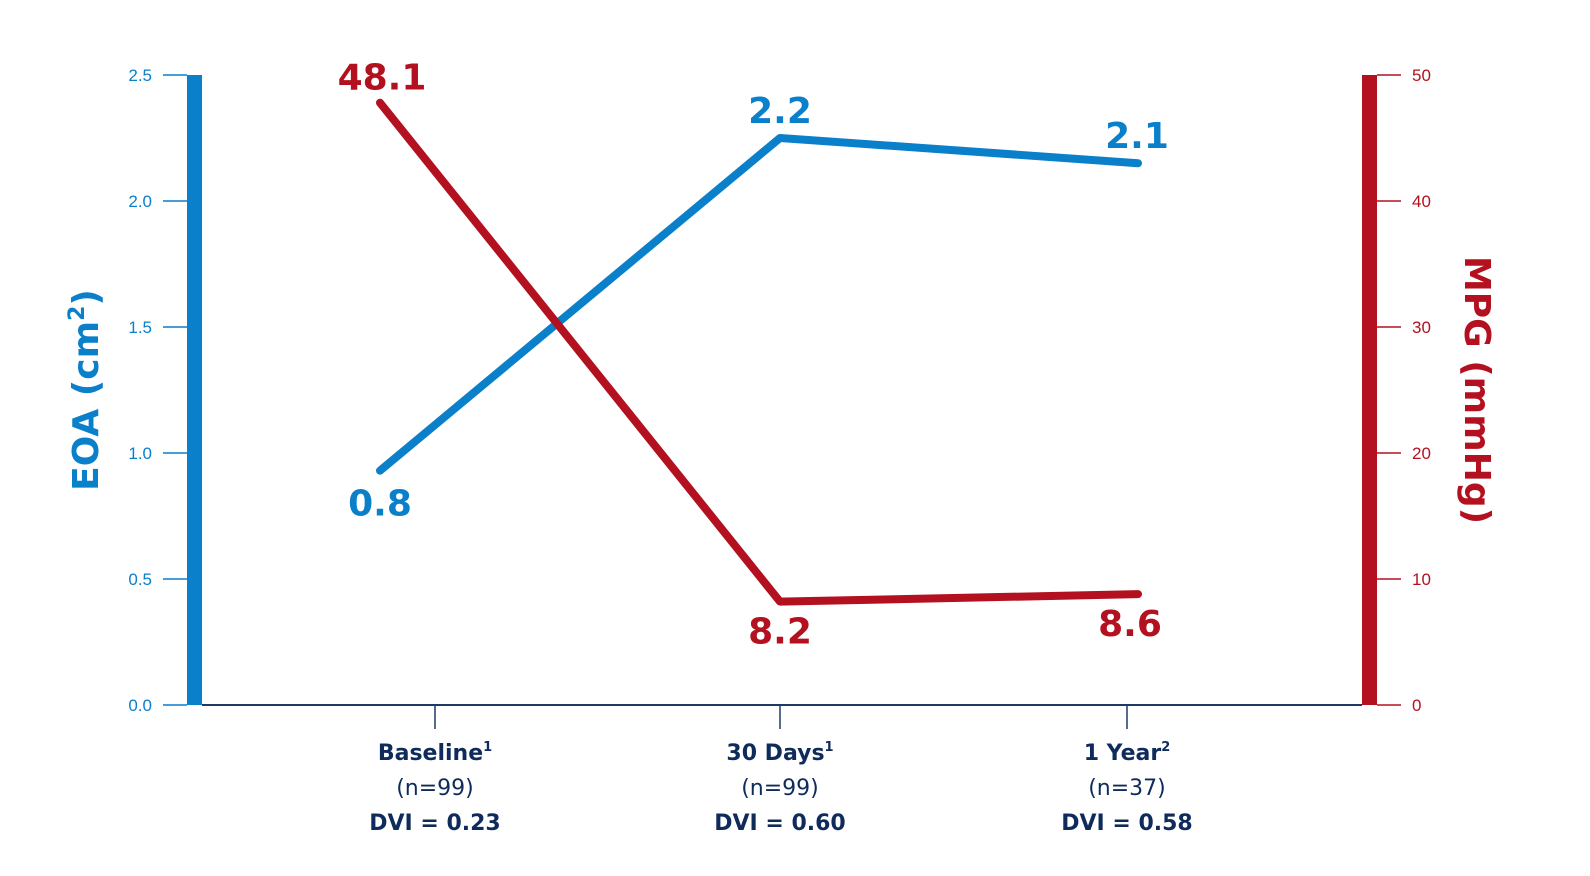 The height and width of the screenshot is (876, 1590). What do you see at coordinates (140, 201) in the screenshot?
I see `left-tick-label: 2.0` at bounding box center [140, 201].